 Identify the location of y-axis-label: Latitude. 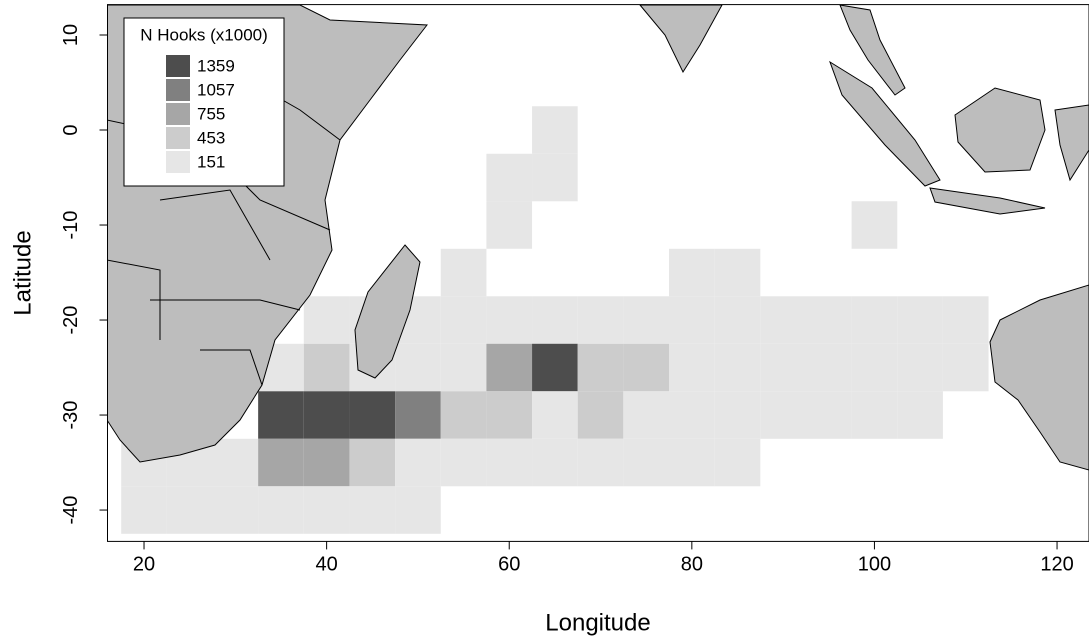
(22, 272).